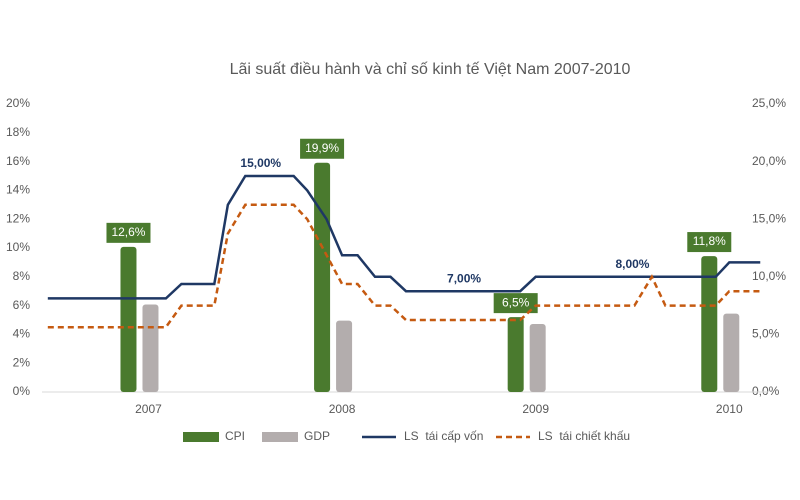 This screenshot has width=800, height=500. I want to click on y-tick-label: 2%, so click(22, 362).